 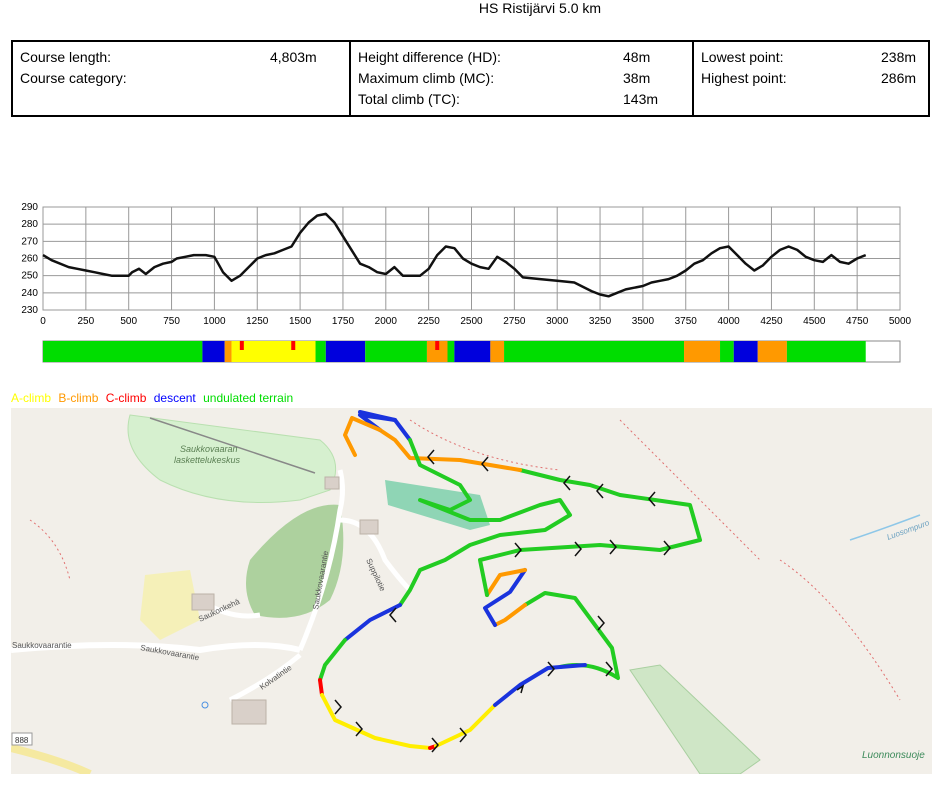 What do you see at coordinates (29, 241) in the screenshot?
I see `y-tick-label: 270` at bounding box center [29, 241].